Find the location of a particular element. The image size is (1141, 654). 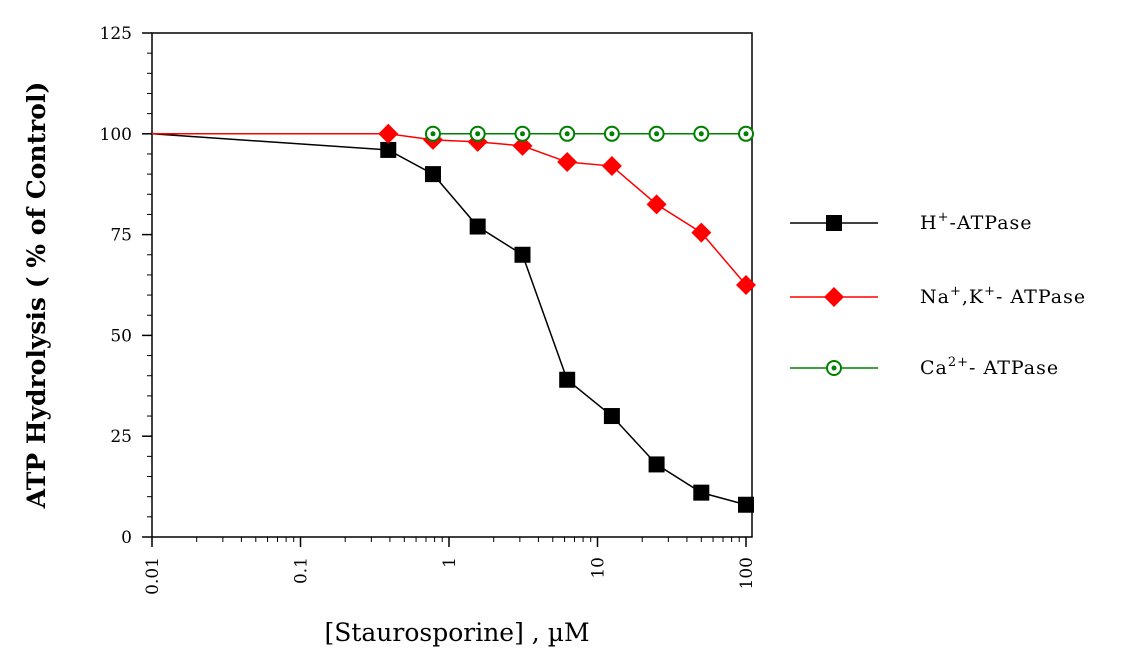

y-tick-label: 125 is located at coordinates (116, 34).